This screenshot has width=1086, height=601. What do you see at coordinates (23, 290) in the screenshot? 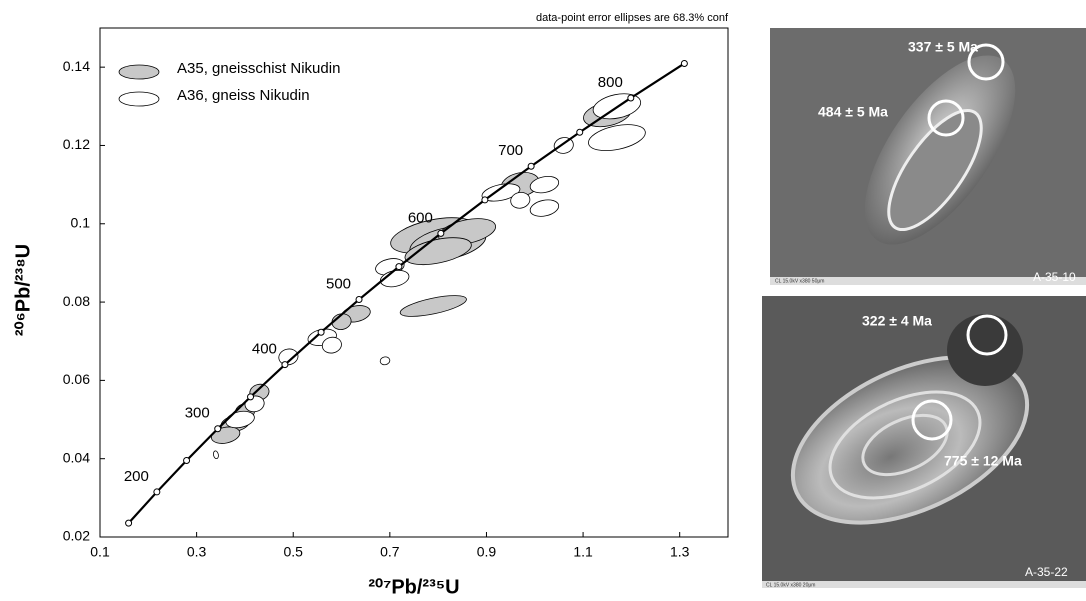
I see `y-axis-label: ²⁰⁶Pb/²³⁸U` at bounding box center [23, 290].